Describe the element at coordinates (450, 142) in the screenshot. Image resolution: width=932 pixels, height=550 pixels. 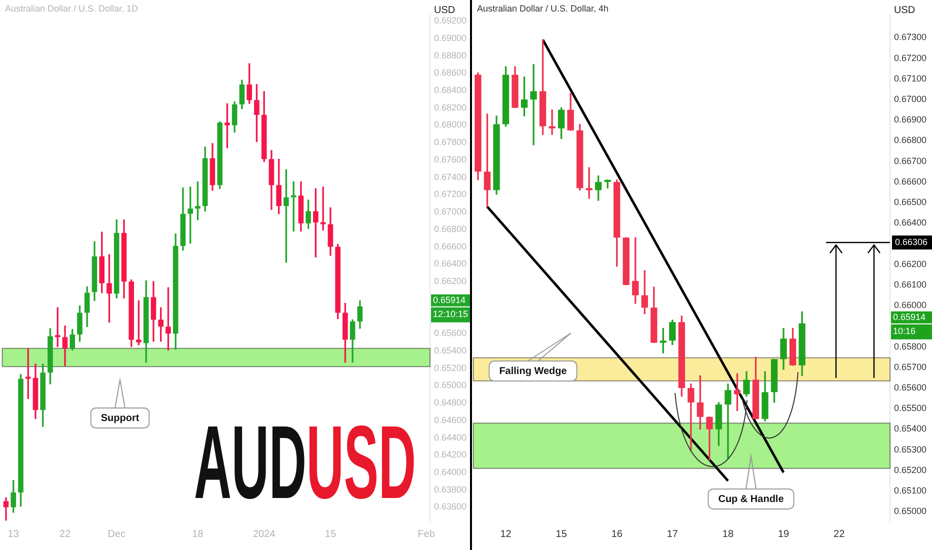
I see `y-tick-label: 0.67800` at that location.